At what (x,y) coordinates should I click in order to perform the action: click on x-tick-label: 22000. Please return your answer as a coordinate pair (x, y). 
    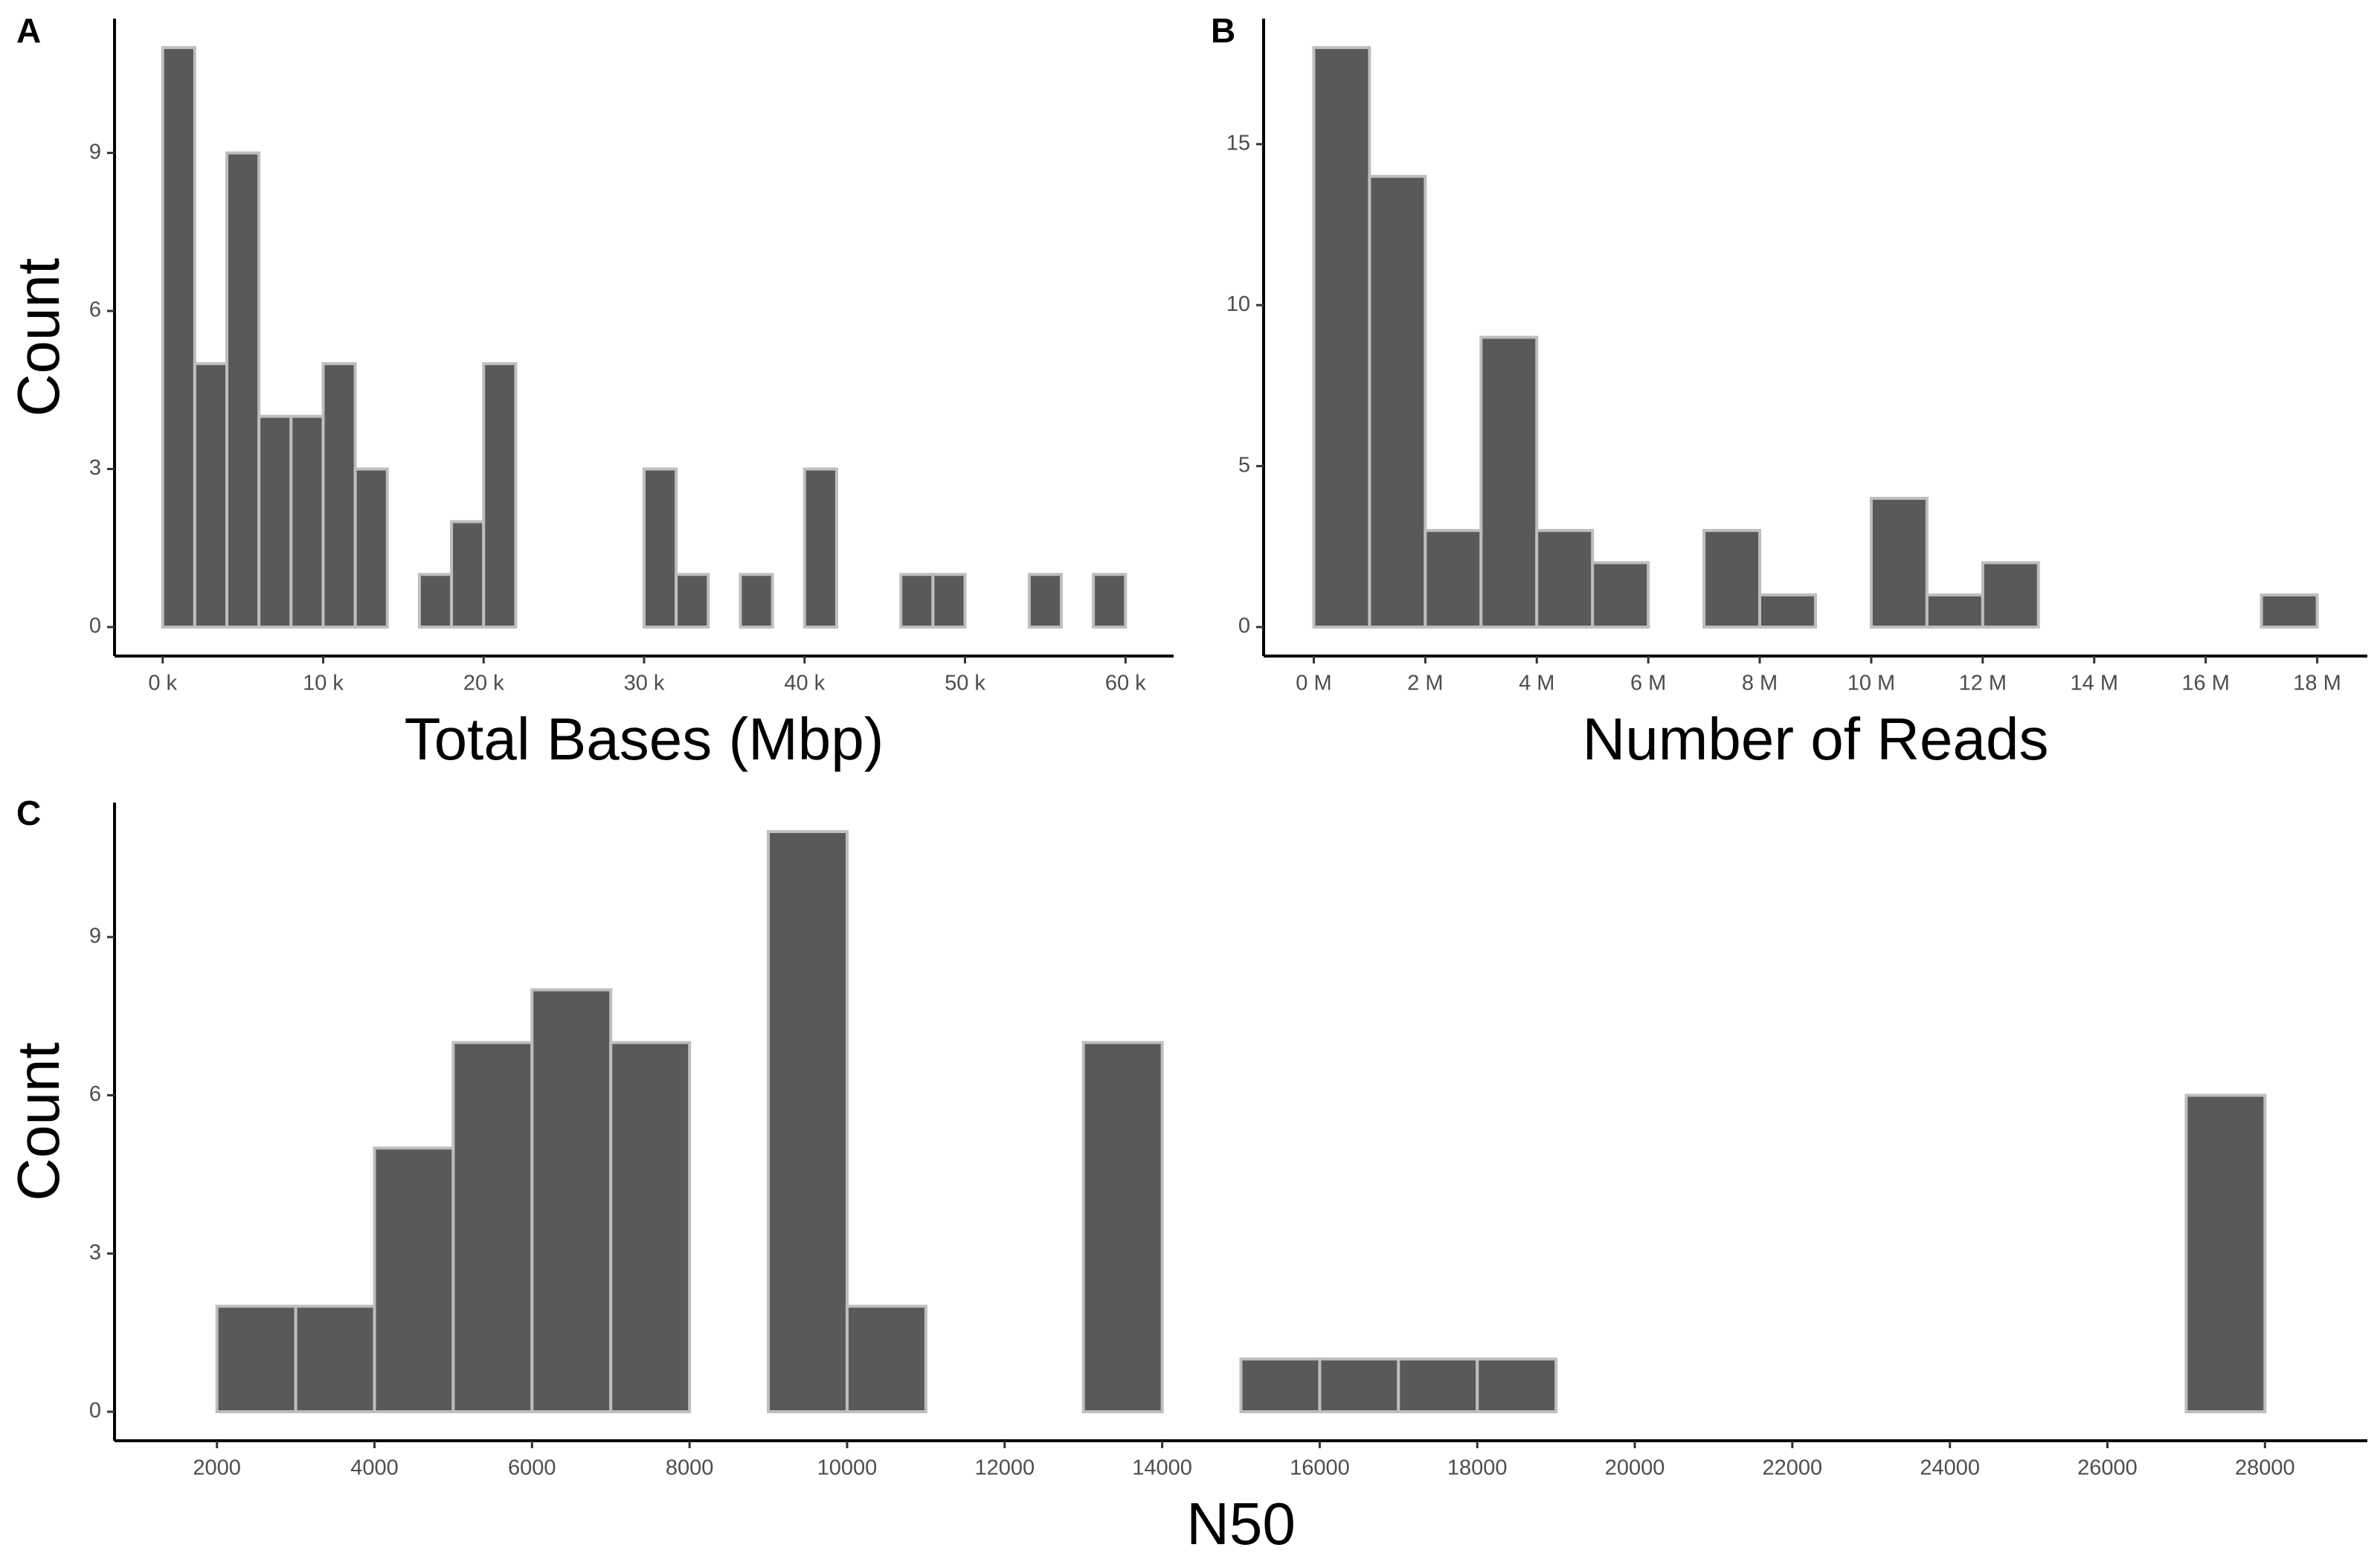
    Looking at the image, I should click on (1793, 1468).